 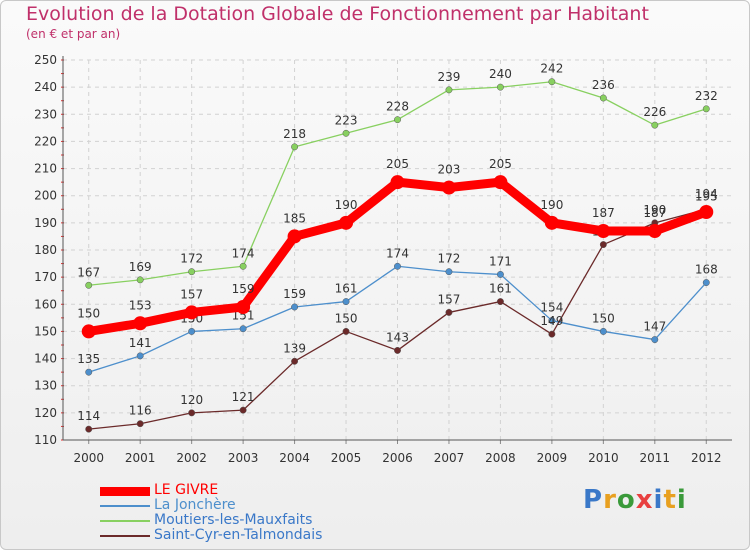 What do you see at coordinates (88, 272) in the screenshot?
I see `data-label: 167` at bounding box center [88, 272].